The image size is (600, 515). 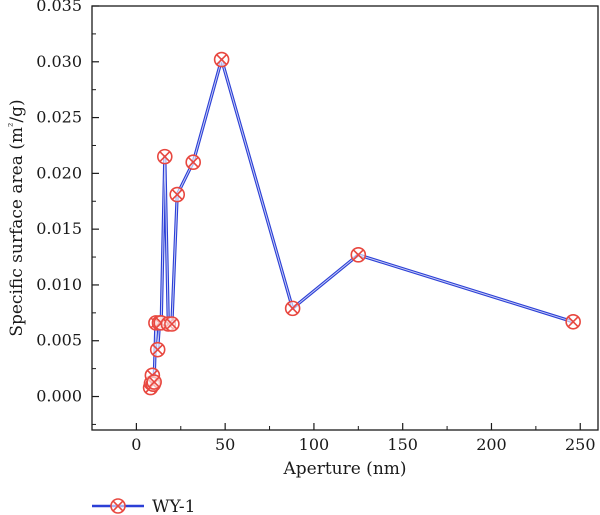 I want to click on legend: WY-1, so click(x=143, y=506).